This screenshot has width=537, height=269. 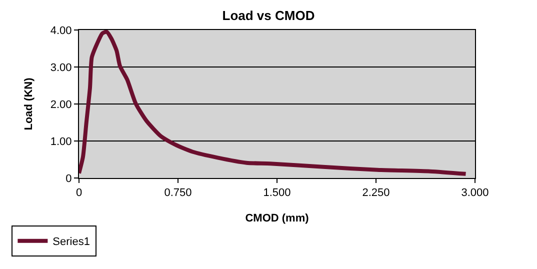 What do you see at coordinates (79, 193) in the screenshot?
I see `x-tick-label: 0` at bounding box center [79, 193].